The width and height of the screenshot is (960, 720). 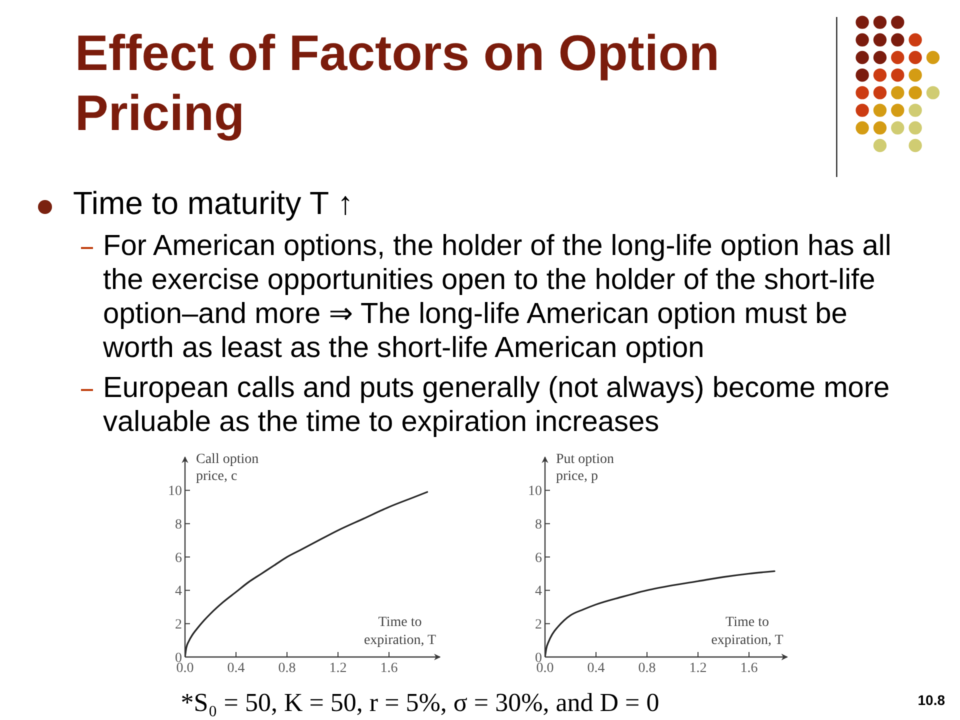 What do you see at coordinates (496, 405) in the screenshot?
I see `text: European calls and puts generally (not always) become more valuable as the time to expiration increases` at bounding box center [496, 405].